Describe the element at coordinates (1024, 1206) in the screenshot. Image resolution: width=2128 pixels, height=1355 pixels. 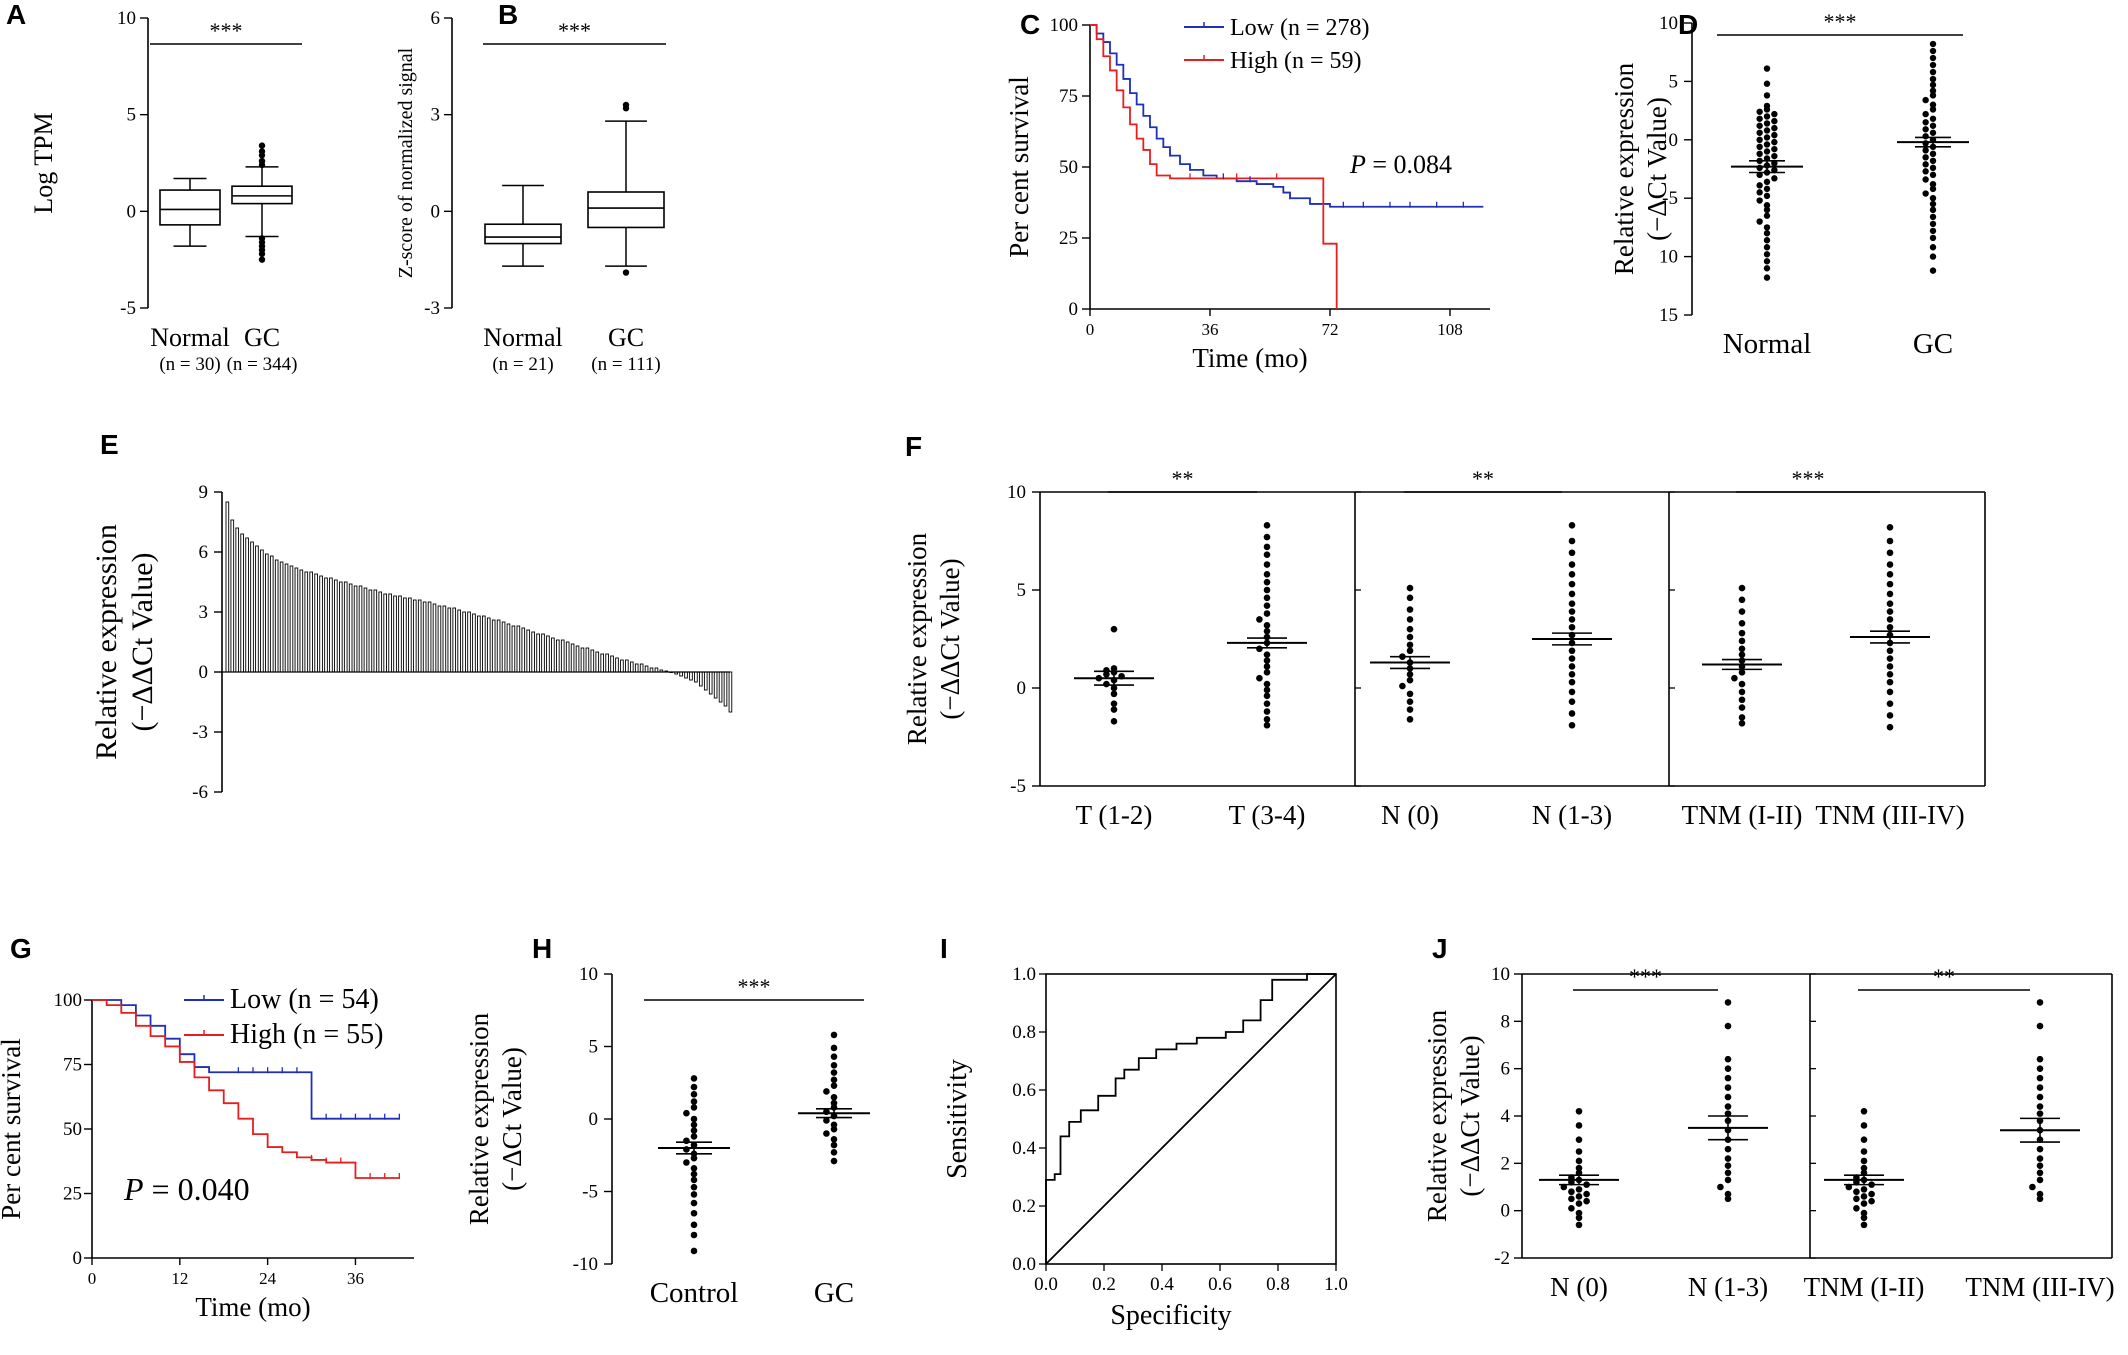
I see `y-tick-label: 0.2` at that location.